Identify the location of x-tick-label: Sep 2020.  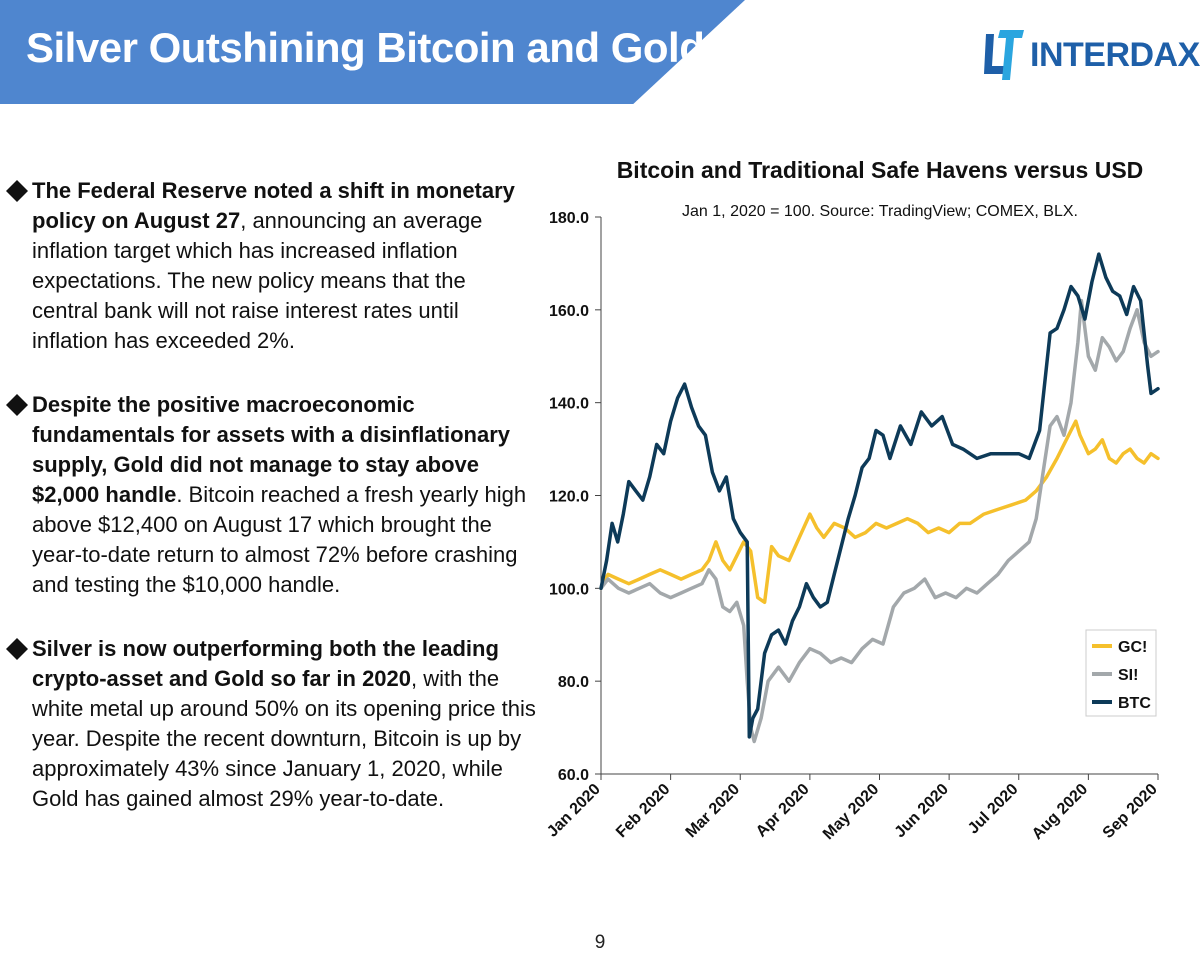
(1130, 811).